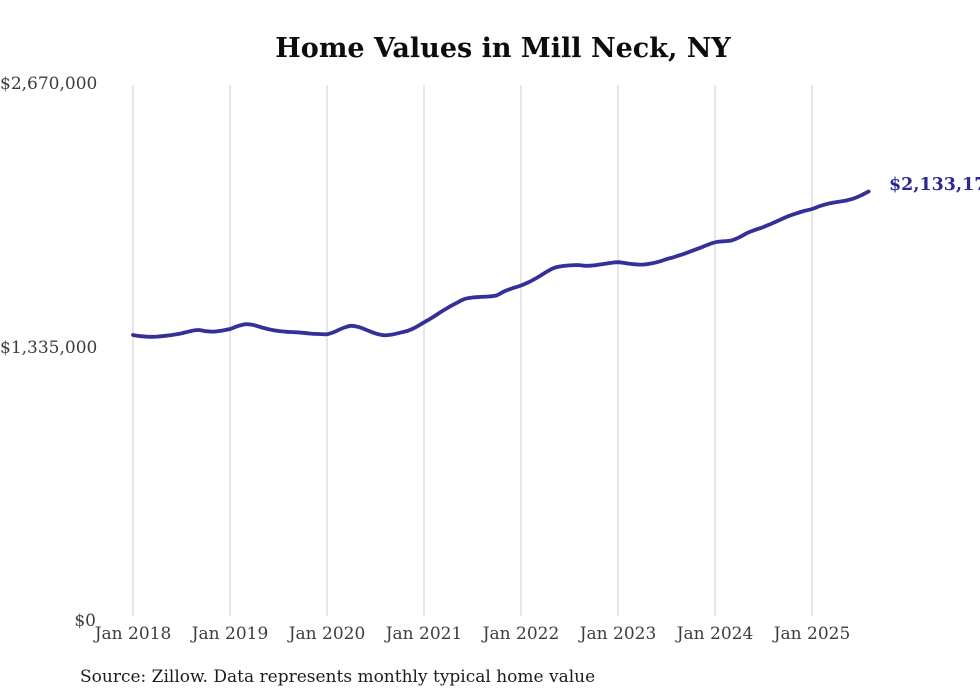 The image size is (980, 699). I want to click on x-axis-tick-2019: Jan 2019, so click(230, 634).